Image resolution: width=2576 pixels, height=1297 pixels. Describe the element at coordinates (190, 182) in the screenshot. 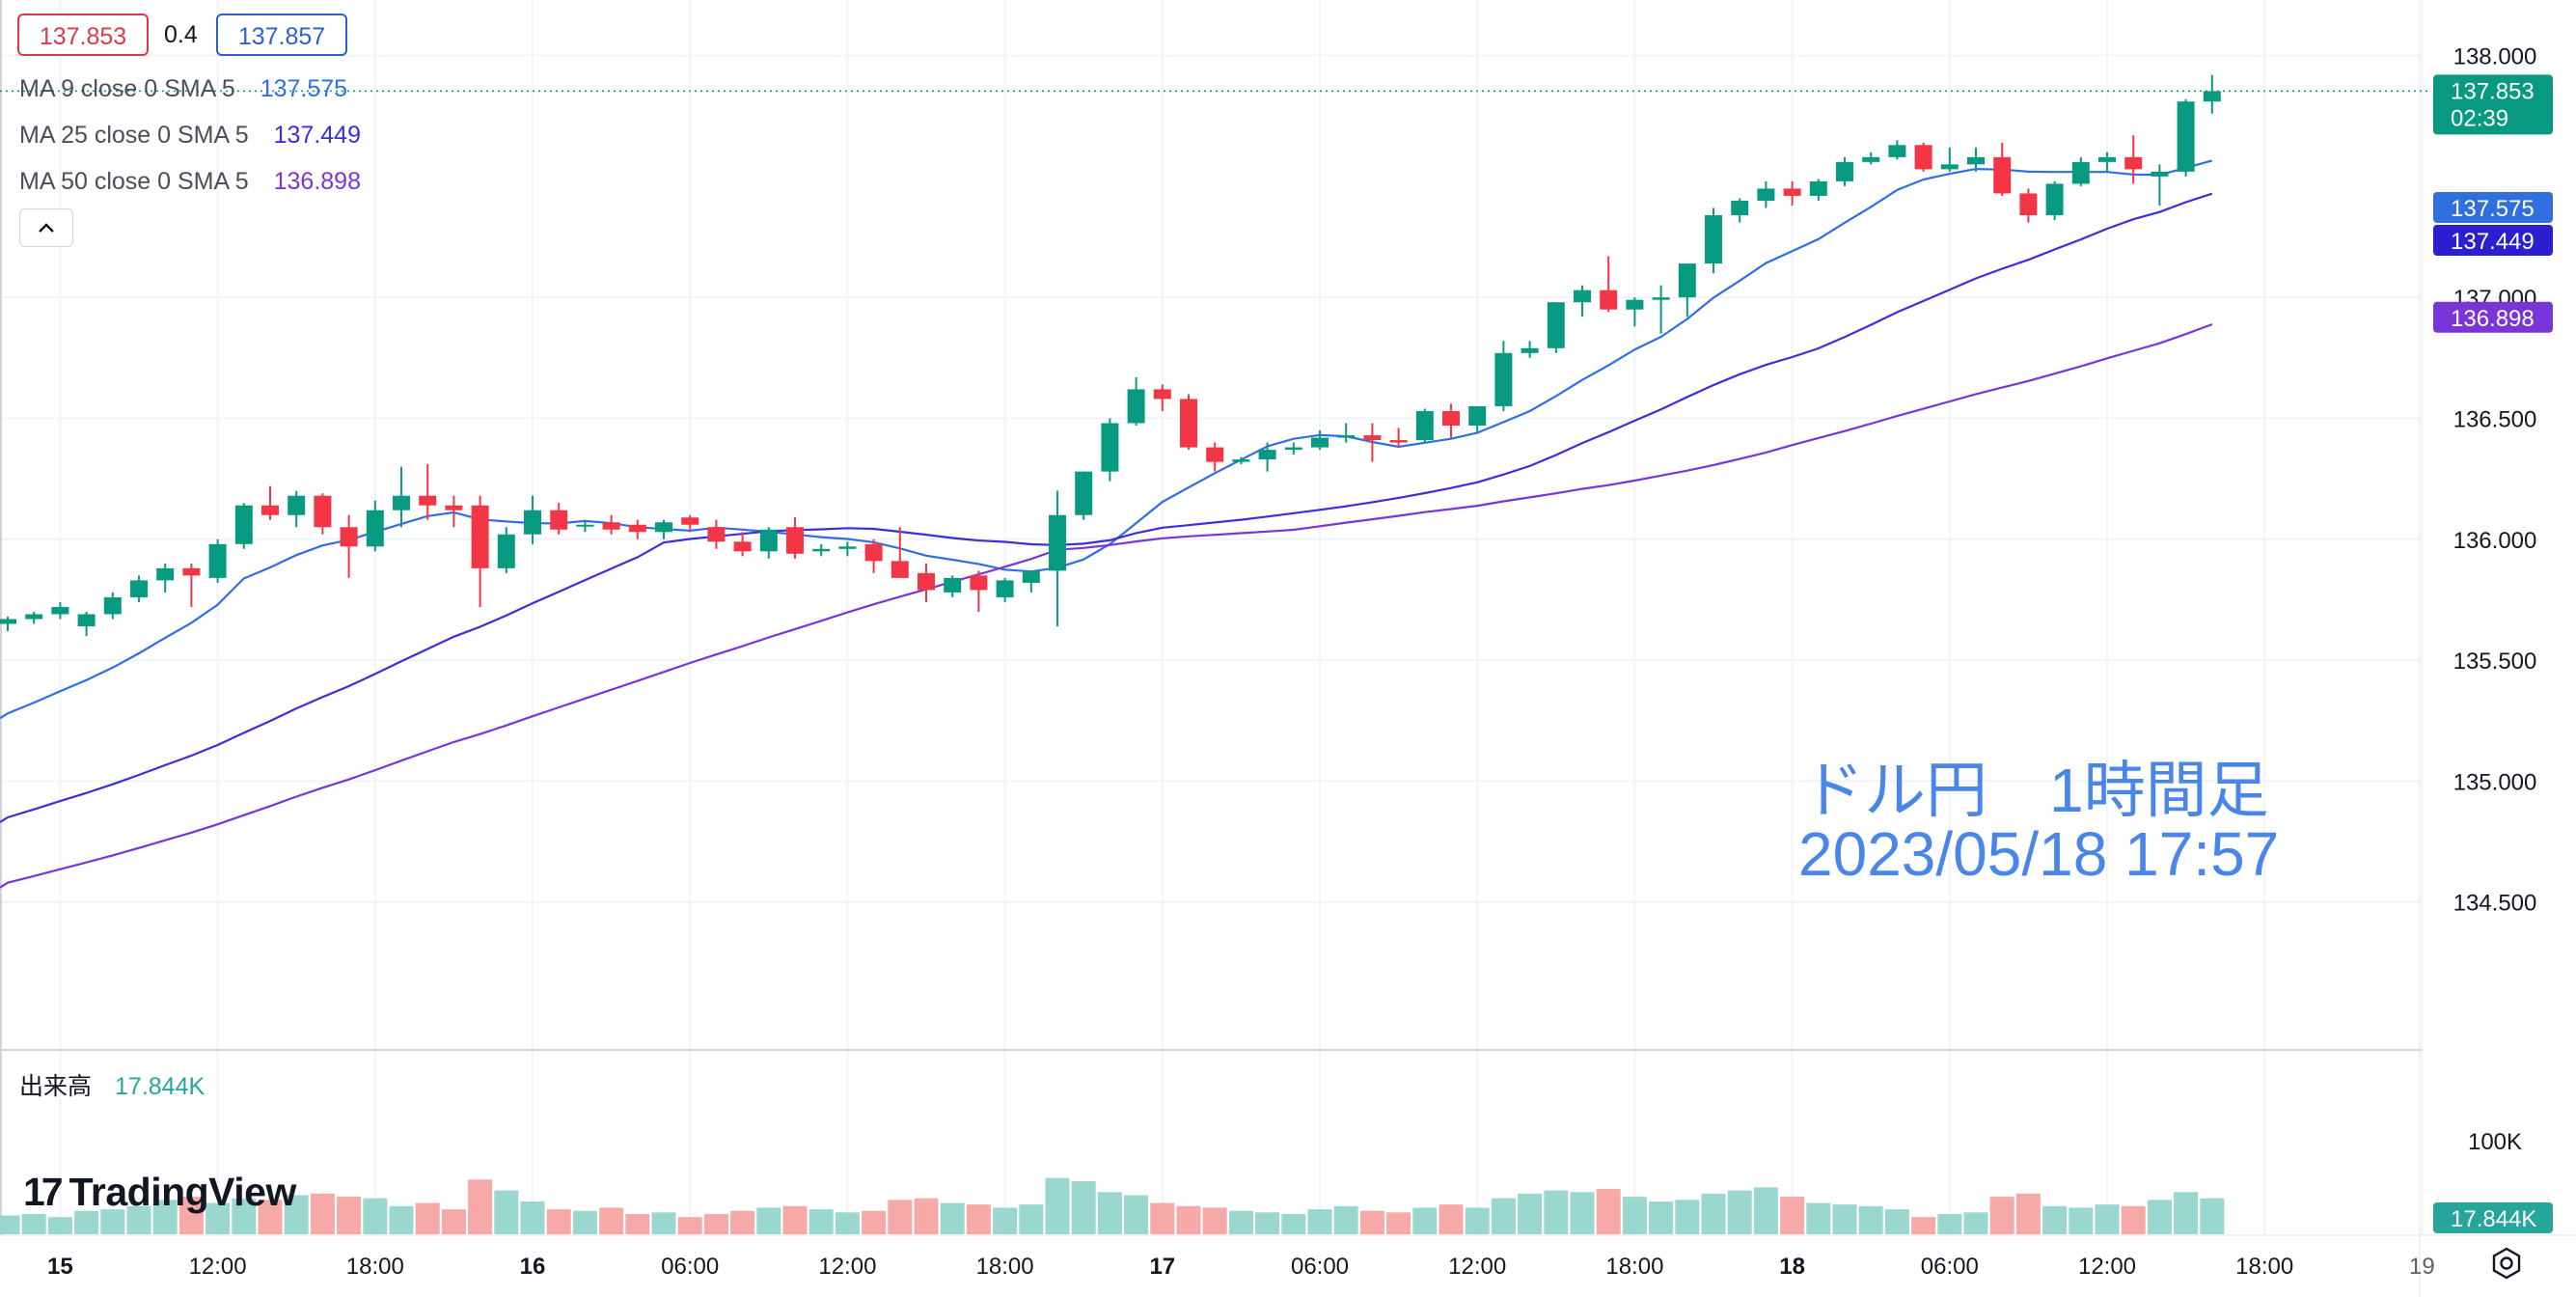

I see `ma50-legend: MA 50 close 0 SMA 5 136.898` at that location.